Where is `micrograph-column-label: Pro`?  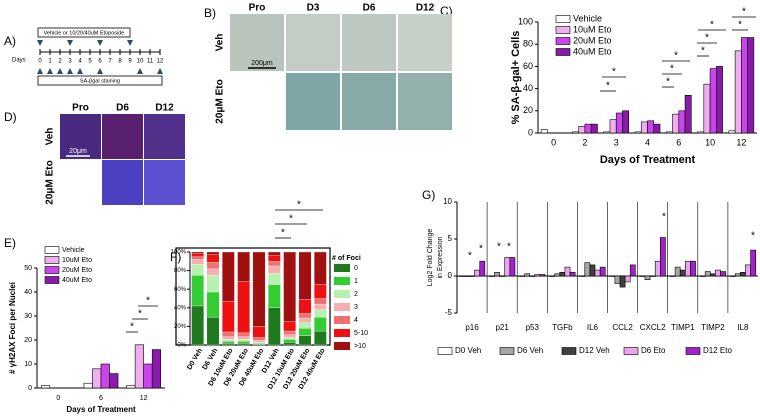 micrograph-column-label: Pro is located at coordinates (80, 108).